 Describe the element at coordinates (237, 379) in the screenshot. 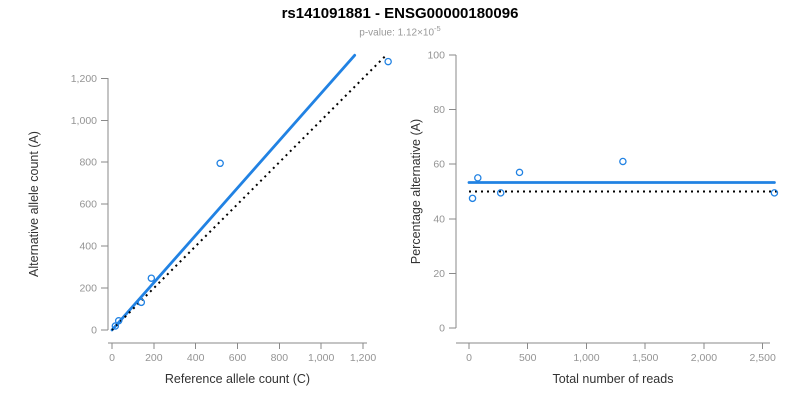

I see `x-axis-title: Reference allele count (C)` at that location.